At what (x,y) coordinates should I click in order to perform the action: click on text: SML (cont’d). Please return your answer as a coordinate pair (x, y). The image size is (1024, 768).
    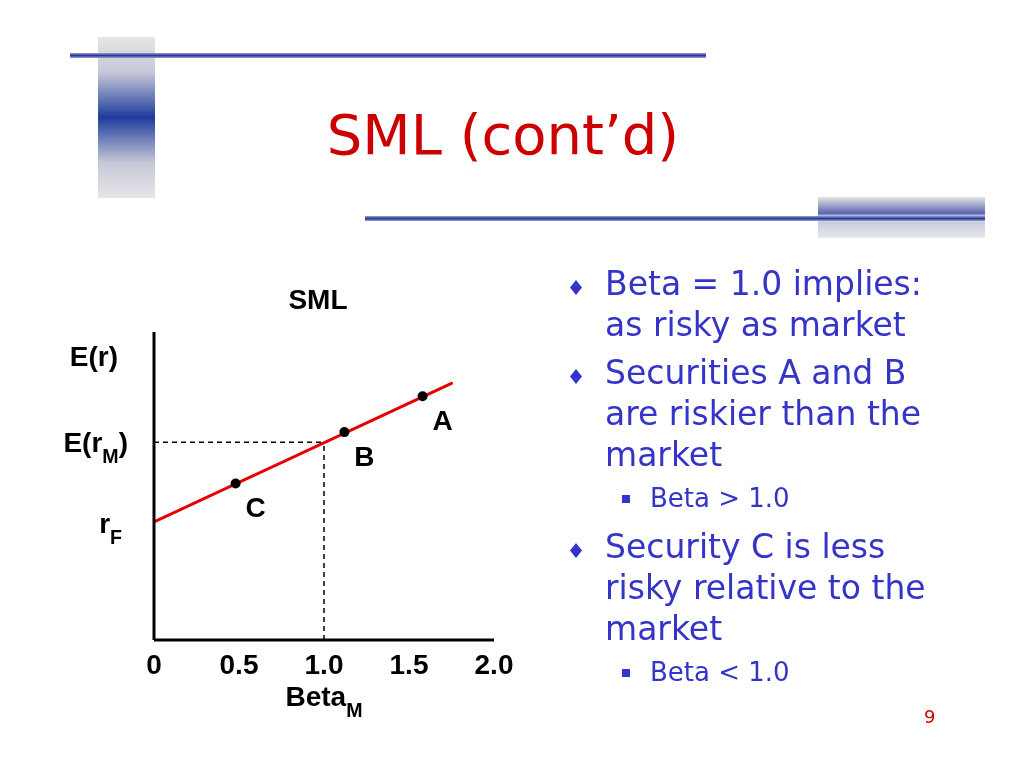
    Looking at the image, I should click on (503, 135).